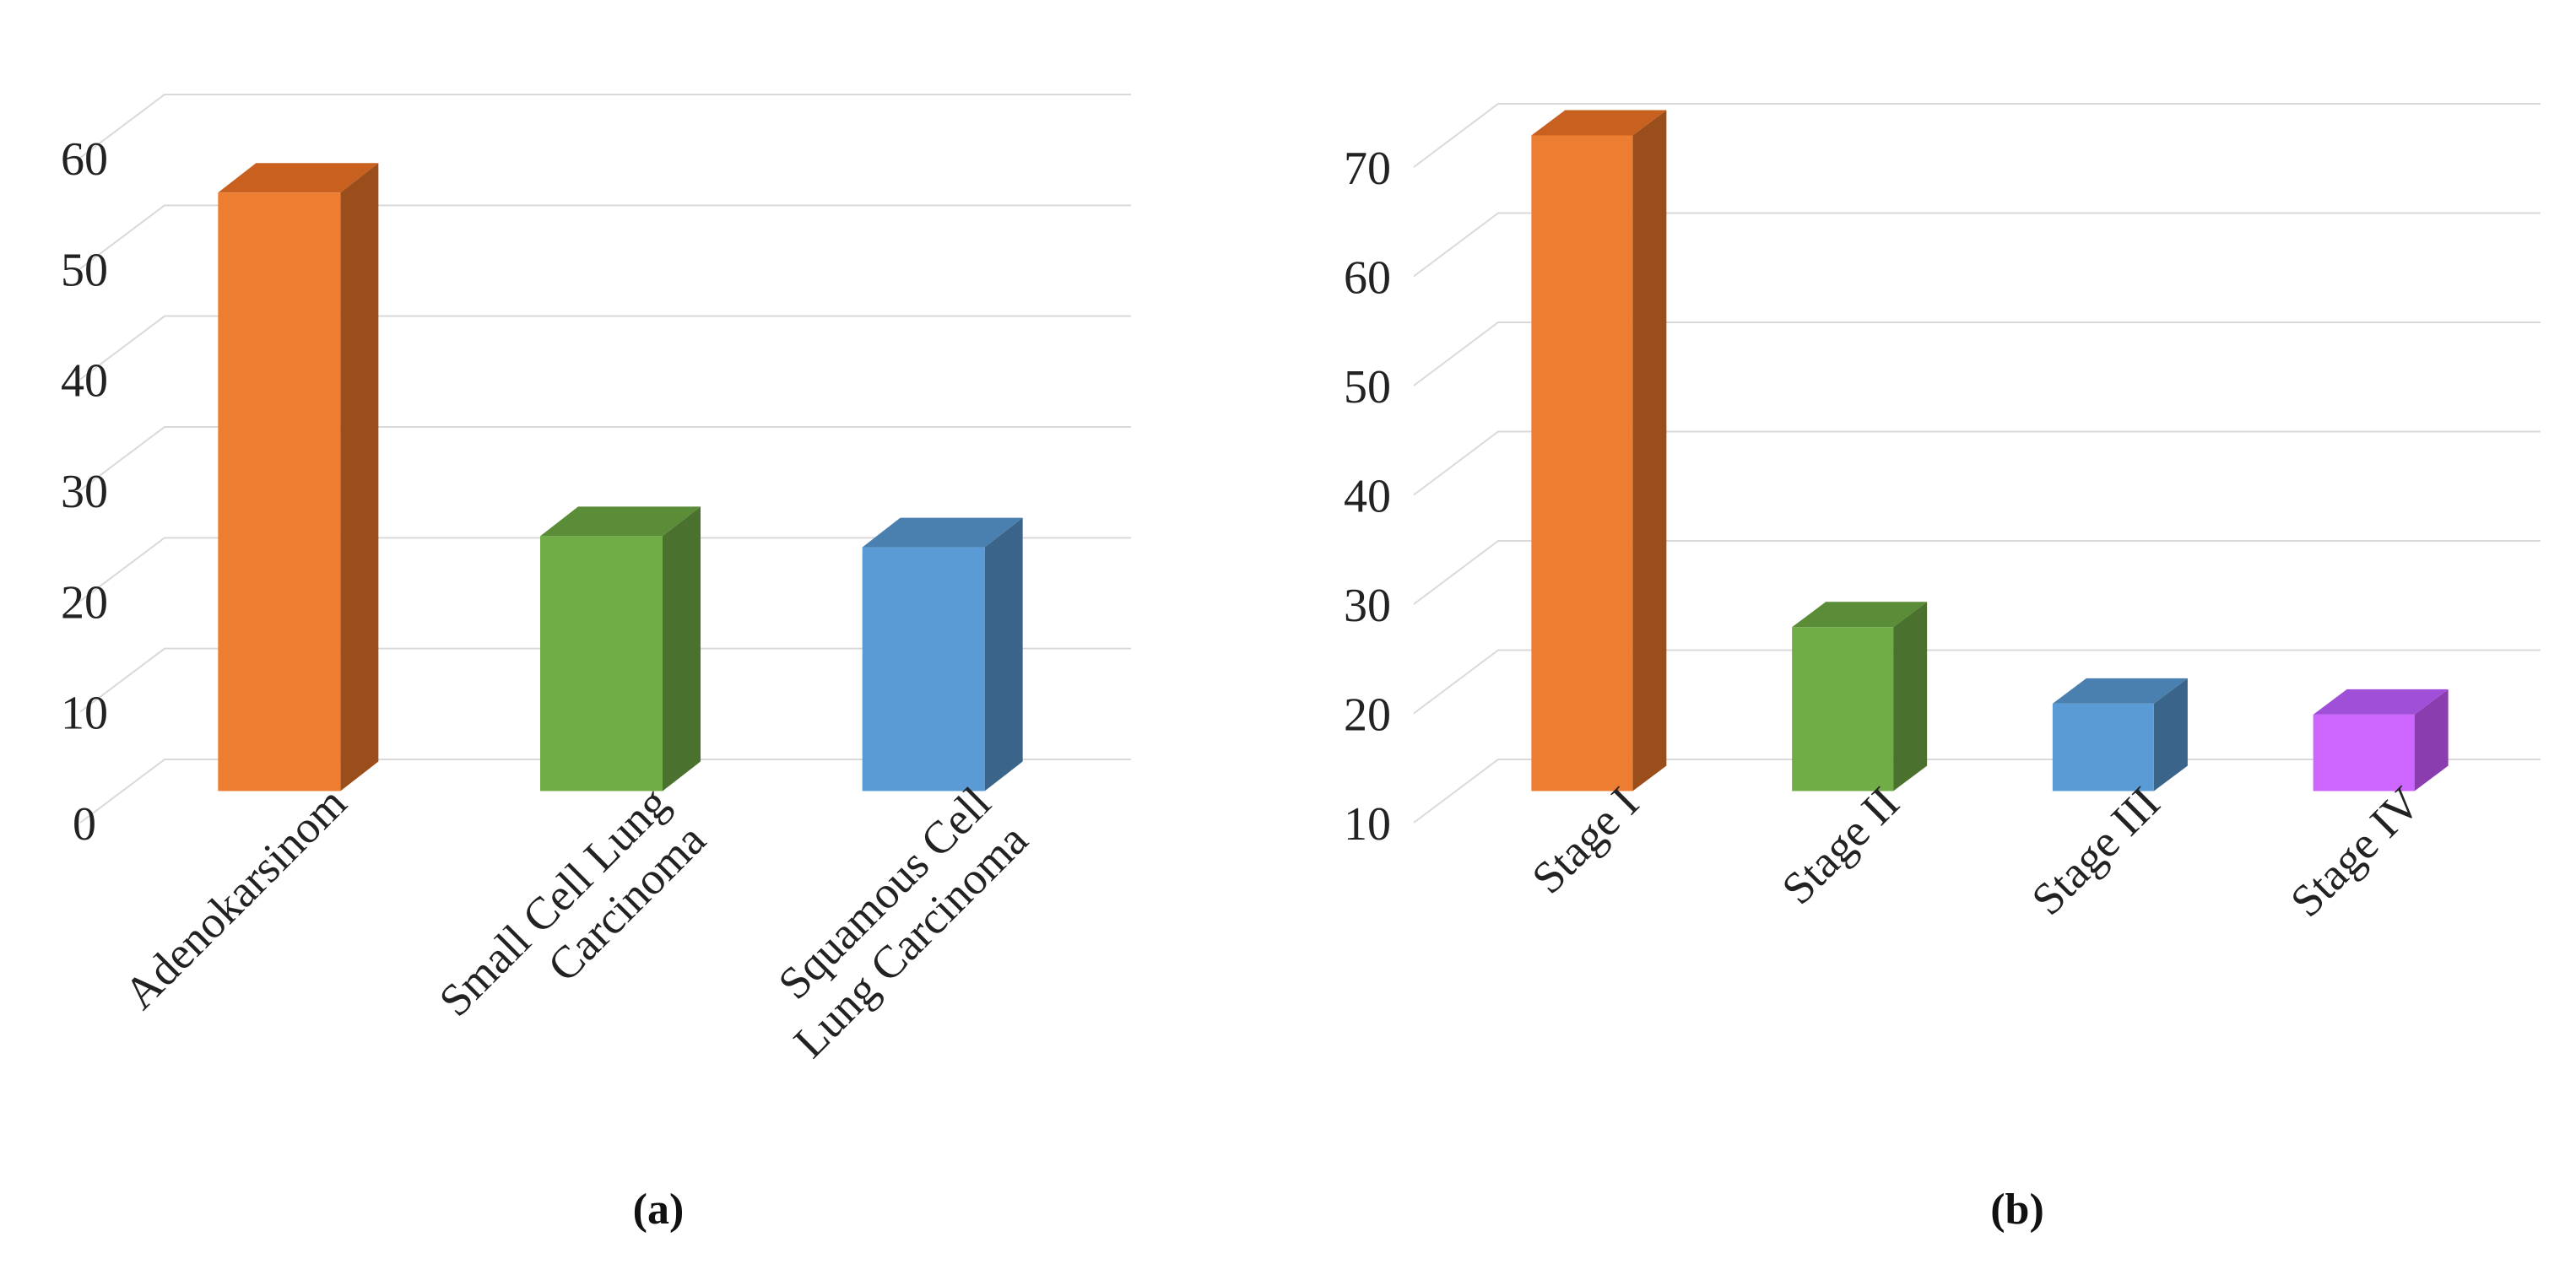  Describe the element at coordinates (2017, 1210) in the screenshot. I see `panel-label-b: (b)` at that location.